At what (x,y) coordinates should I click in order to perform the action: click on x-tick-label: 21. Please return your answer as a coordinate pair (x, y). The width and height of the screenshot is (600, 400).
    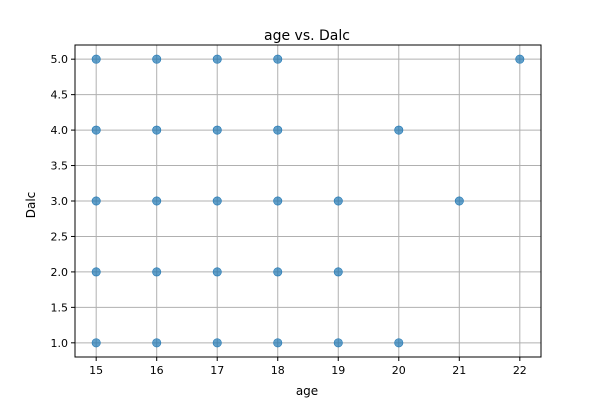
    Looking at the image, I should click on (459, 370).